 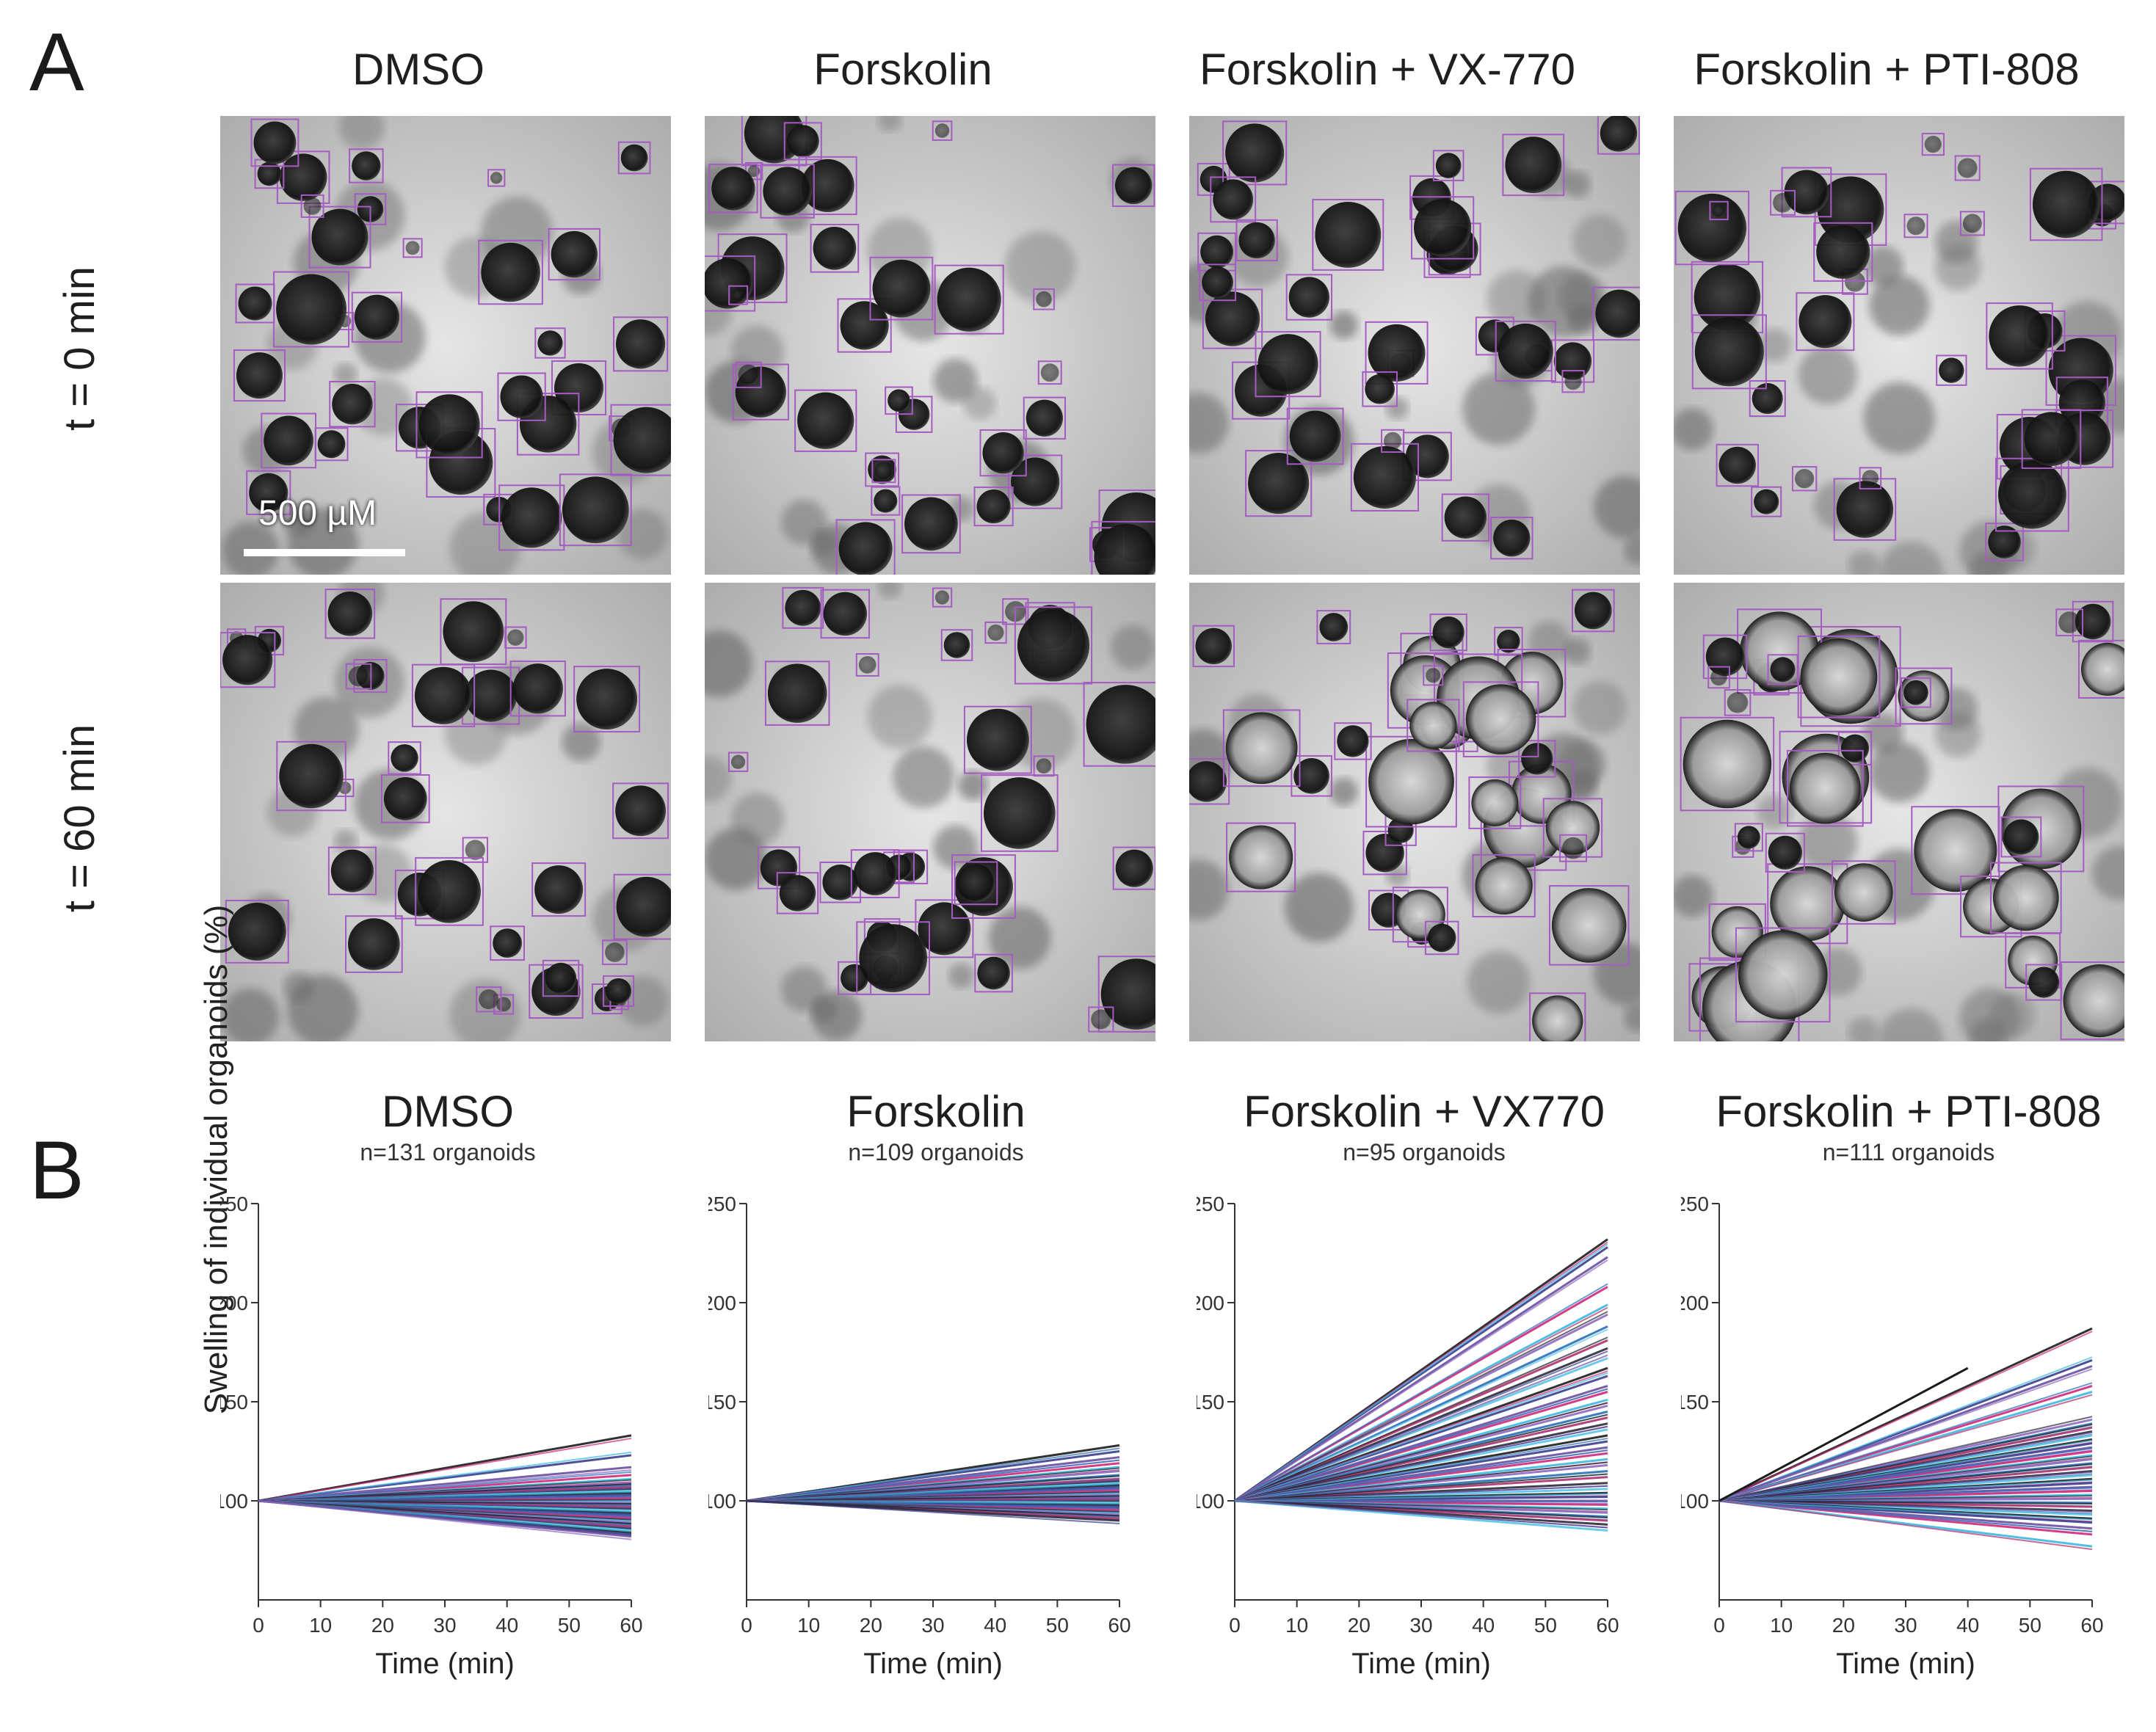 I want to click on scale-bar-label: 500 µM, so click(x=317, y=513).